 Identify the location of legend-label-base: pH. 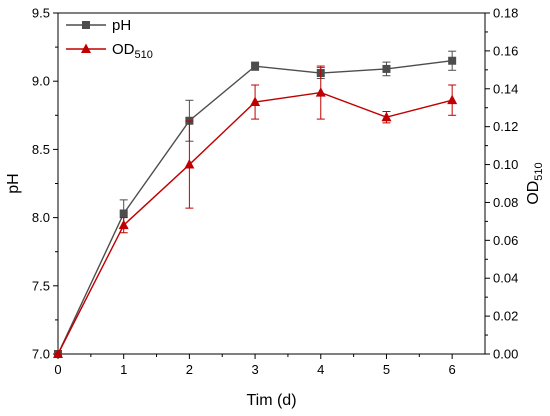
(121, 25).